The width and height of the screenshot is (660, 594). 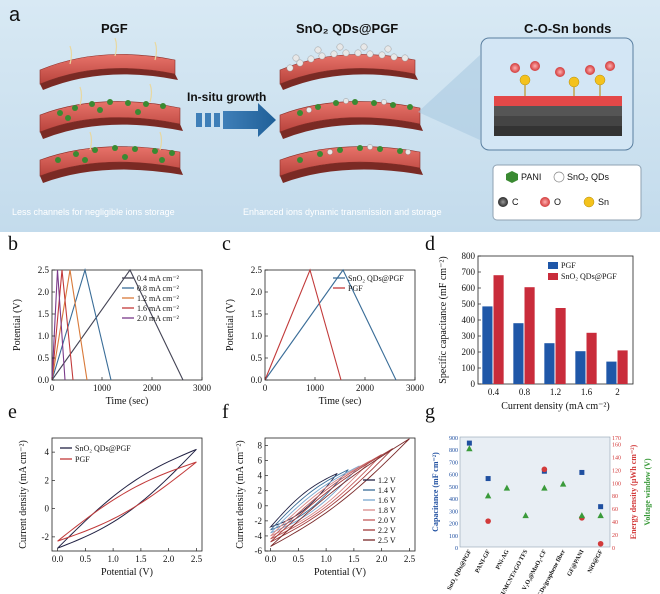 I want to click on panel-label-b: b, so click(x=13, y=244).